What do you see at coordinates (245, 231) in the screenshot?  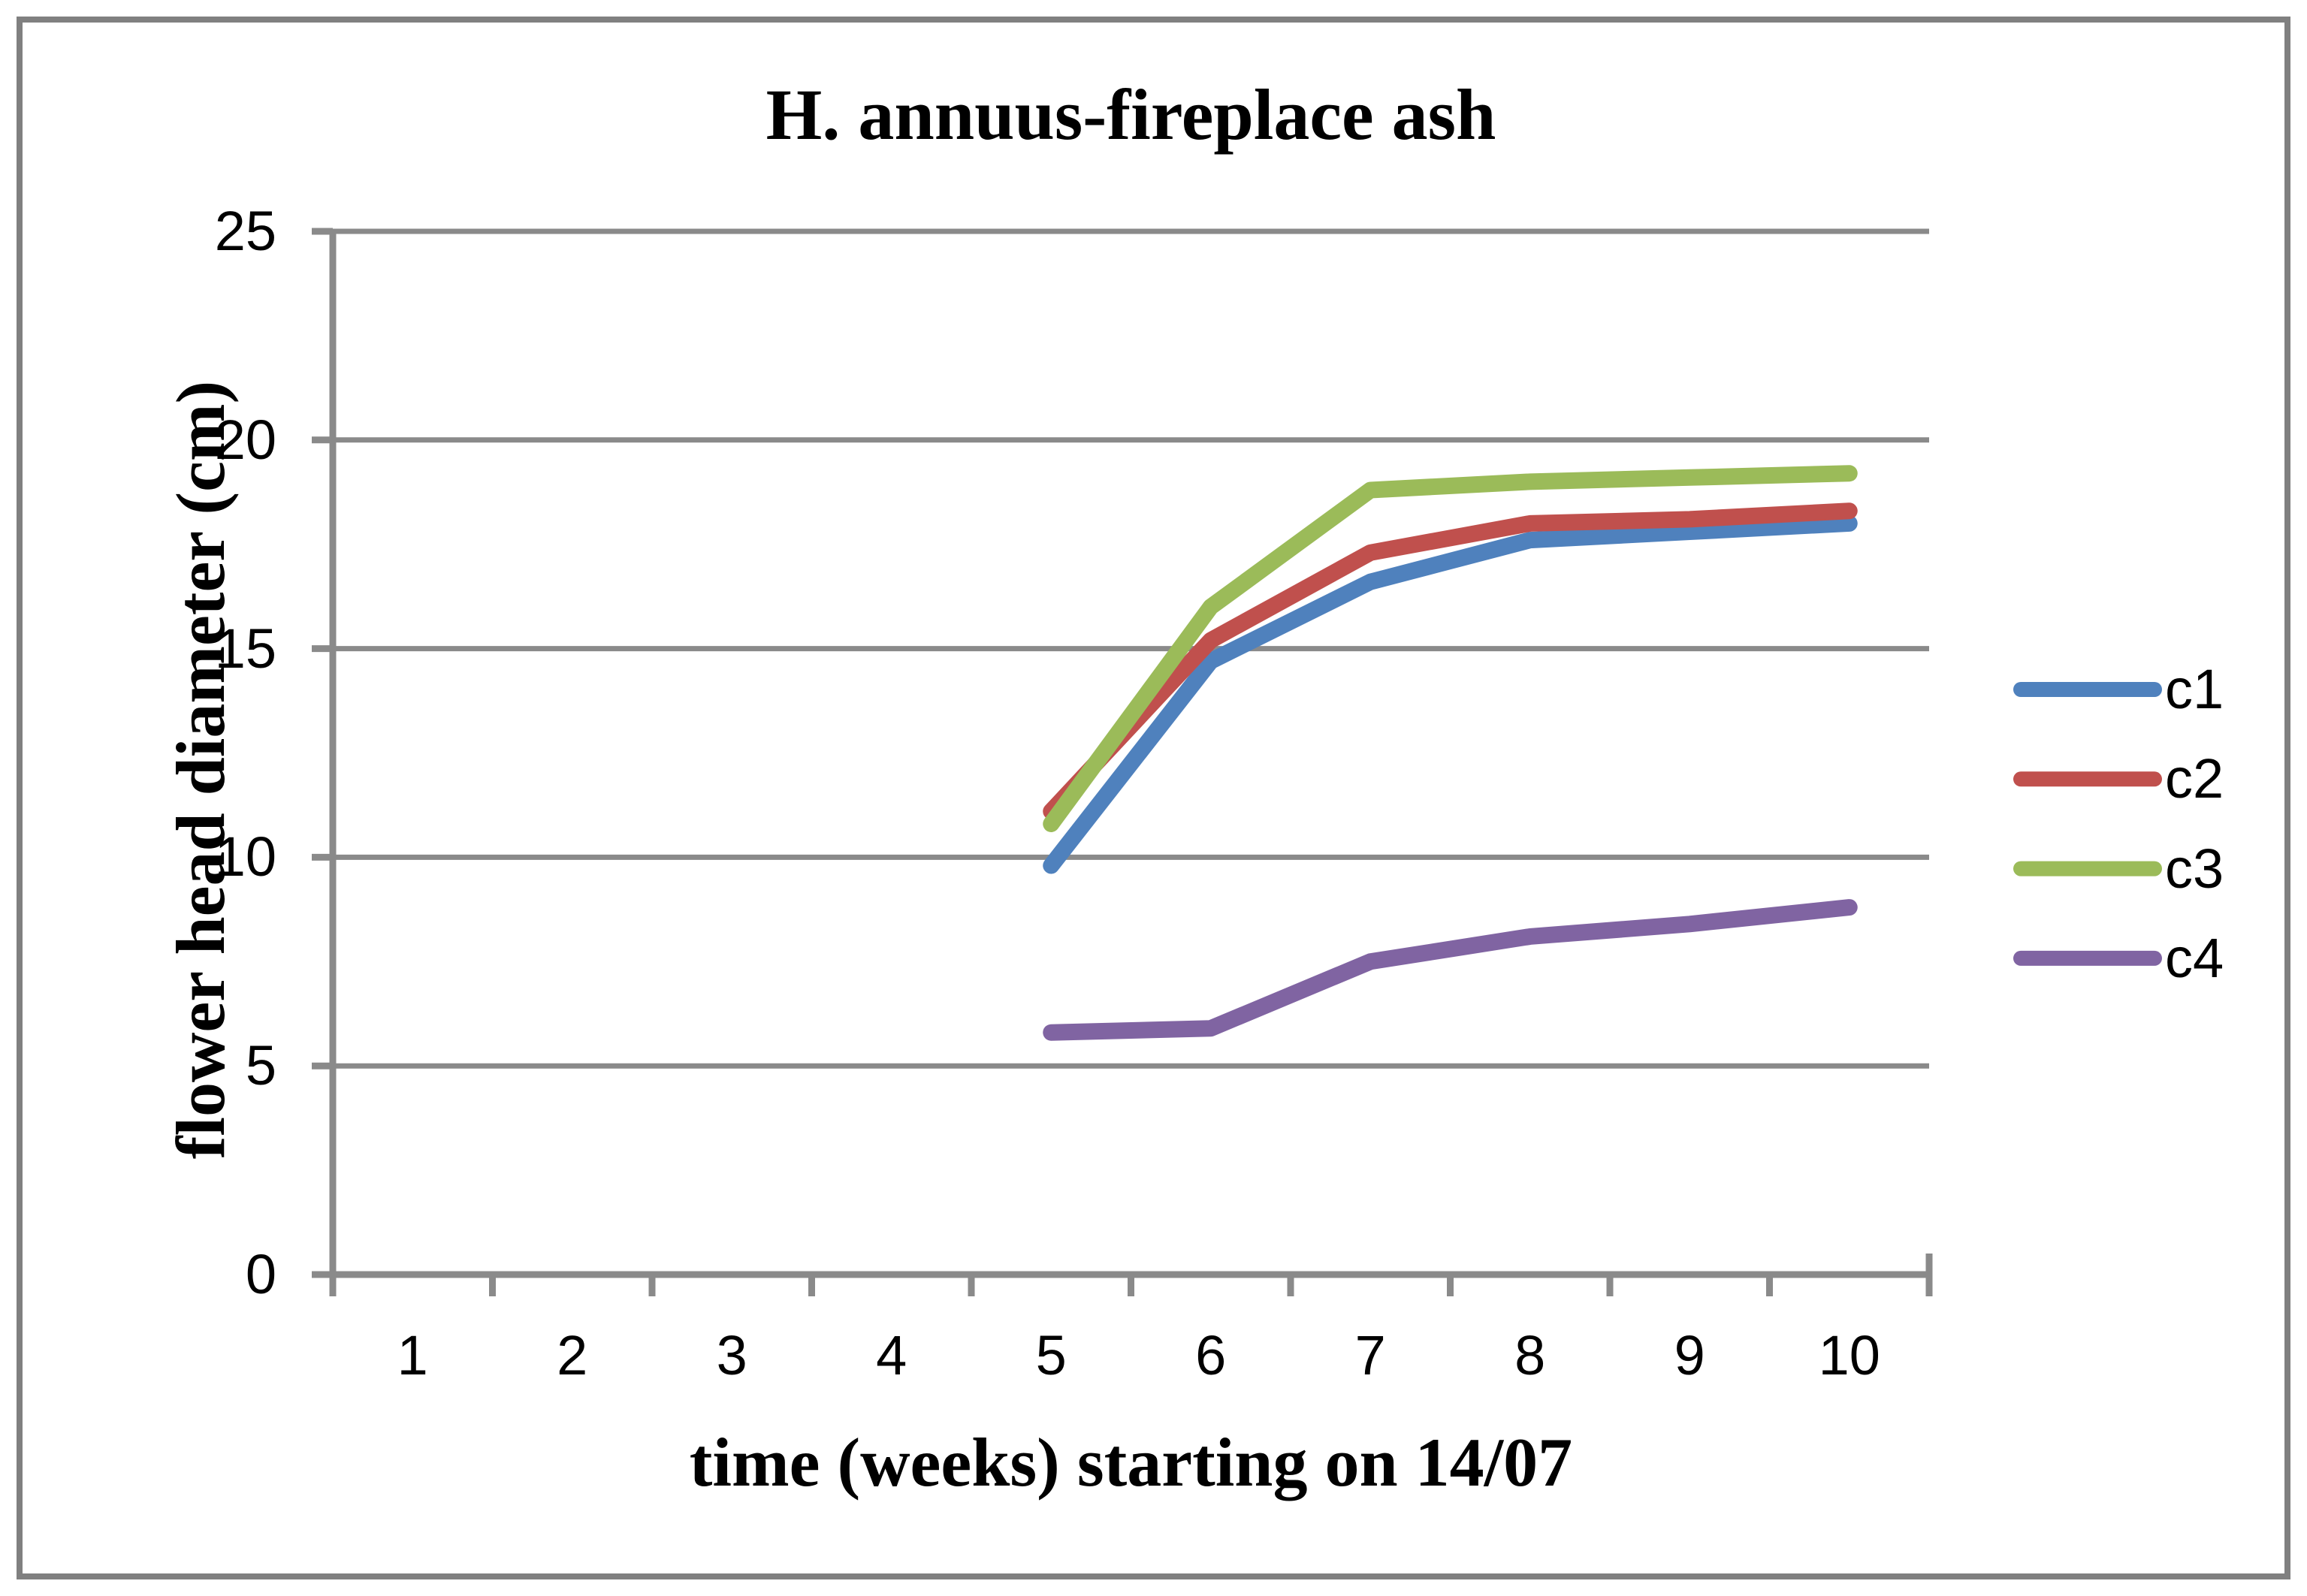 I see `y-tick-label-25: 25` at bounding box center [245, 231].